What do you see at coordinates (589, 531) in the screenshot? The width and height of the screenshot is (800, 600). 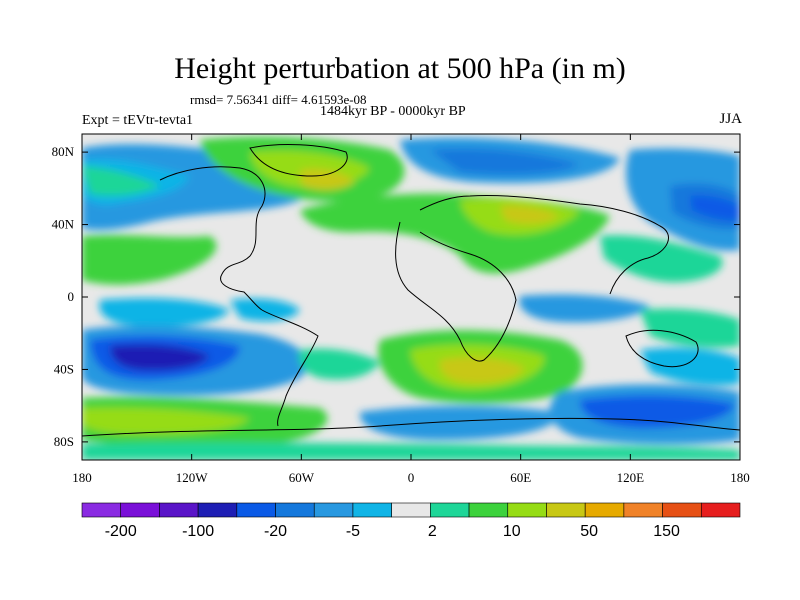 I see `colorbar-label: 50` at bounding box center [589, 531].